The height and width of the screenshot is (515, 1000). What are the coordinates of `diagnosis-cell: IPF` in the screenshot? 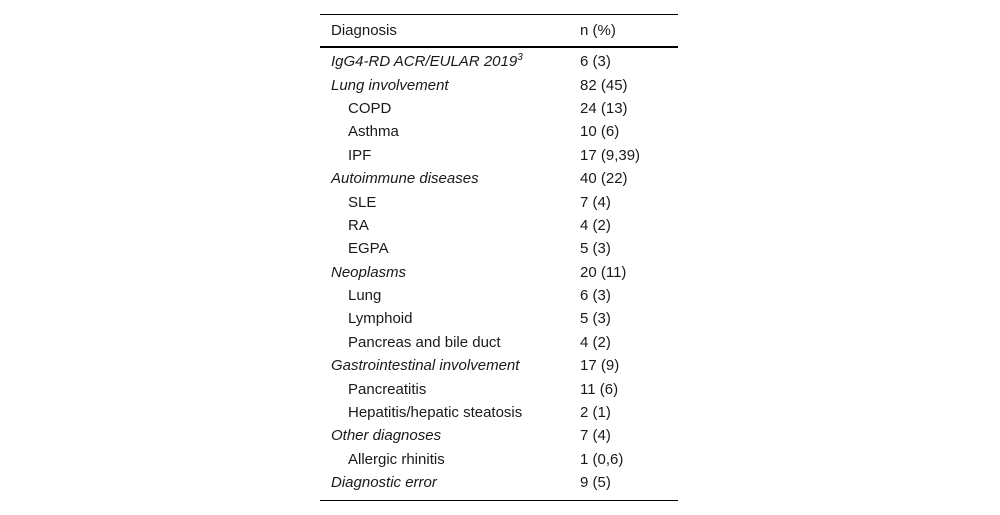 It's located at (360, 155).